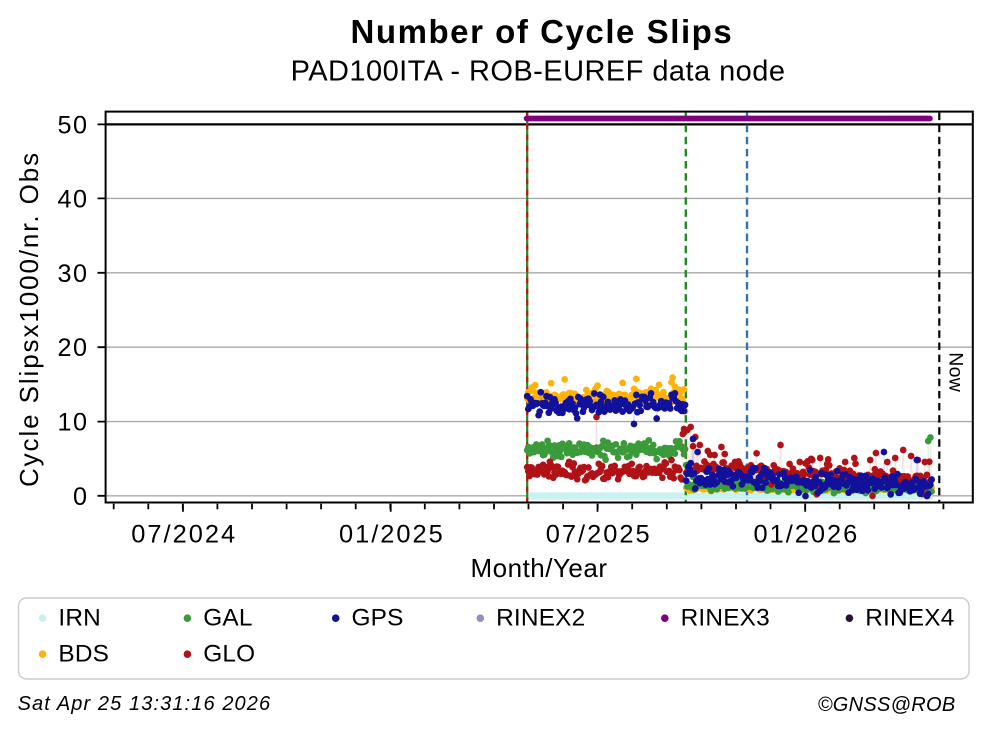  Describe the element at coordinates (540, 618) in the screenshot. I see `svg-text: RINEX2` at that location.